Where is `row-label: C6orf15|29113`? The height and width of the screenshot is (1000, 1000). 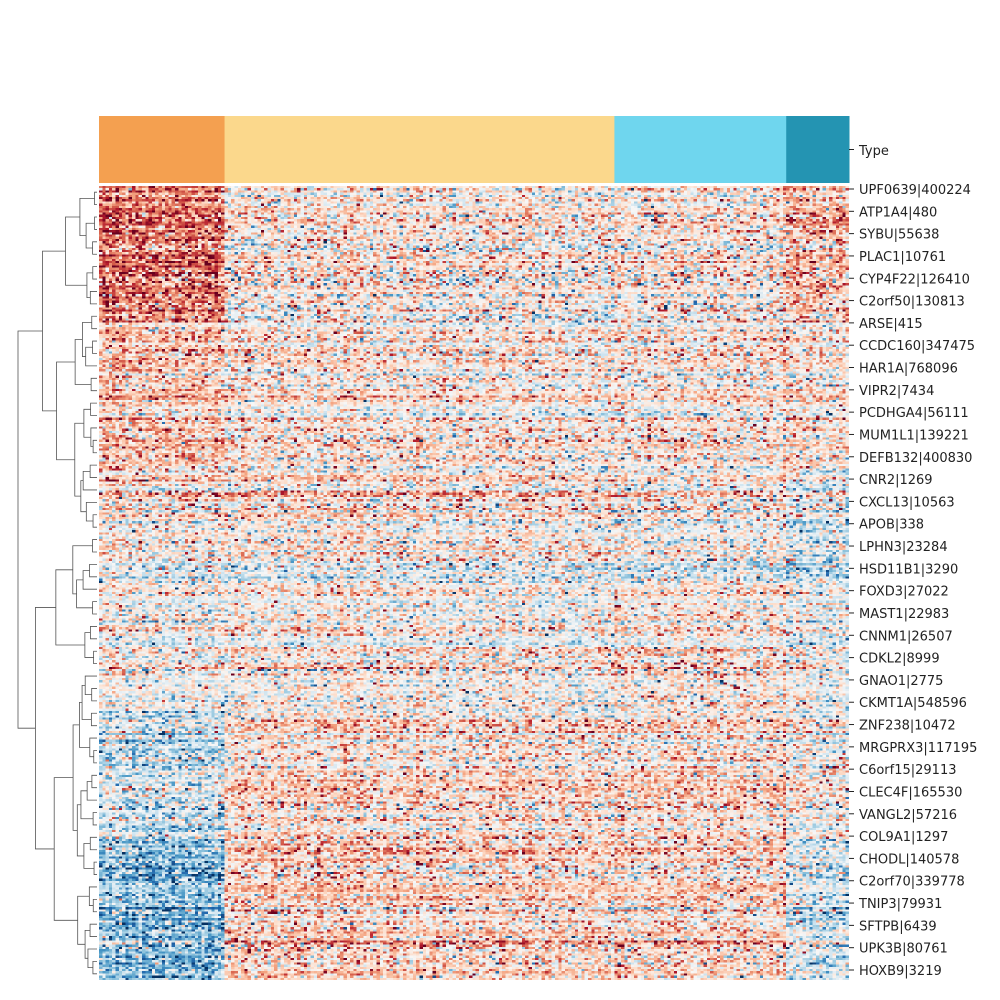
row-label: C6orf15|29113 is located at coordinates (908, 770).